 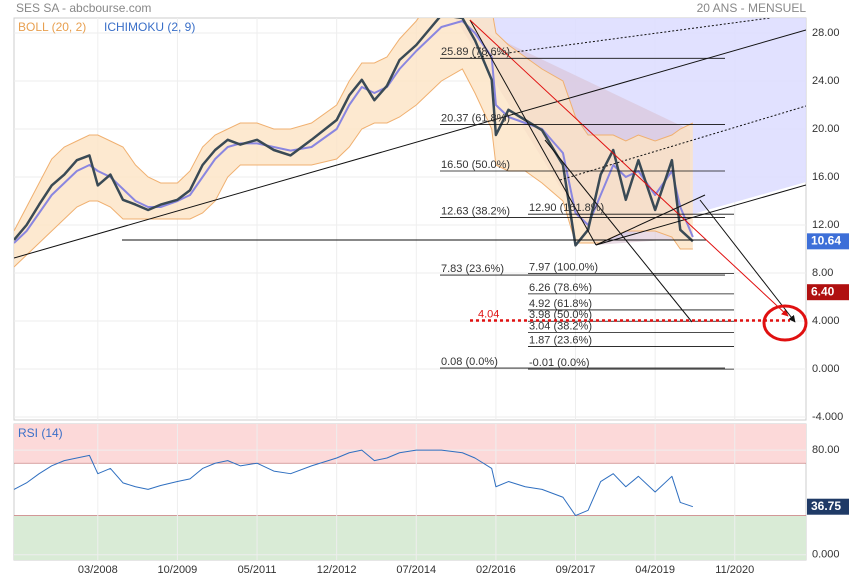 What do you see at coordinates (560, 288) in the screenshot?
I see `fib-label: 6.26 (78.6%)` at bounding box center [560, 288].